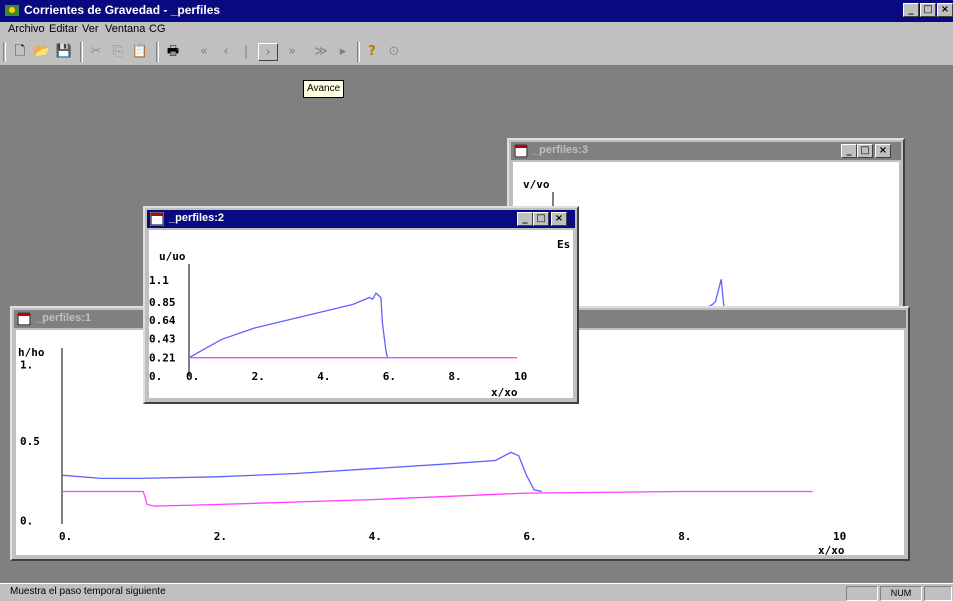 The width and height of the screenshot is (953, 601). What do you see at coordinates (324, 89) in the screenshot?
I see `tooltip: Avance` at bounding box center [324, 89].